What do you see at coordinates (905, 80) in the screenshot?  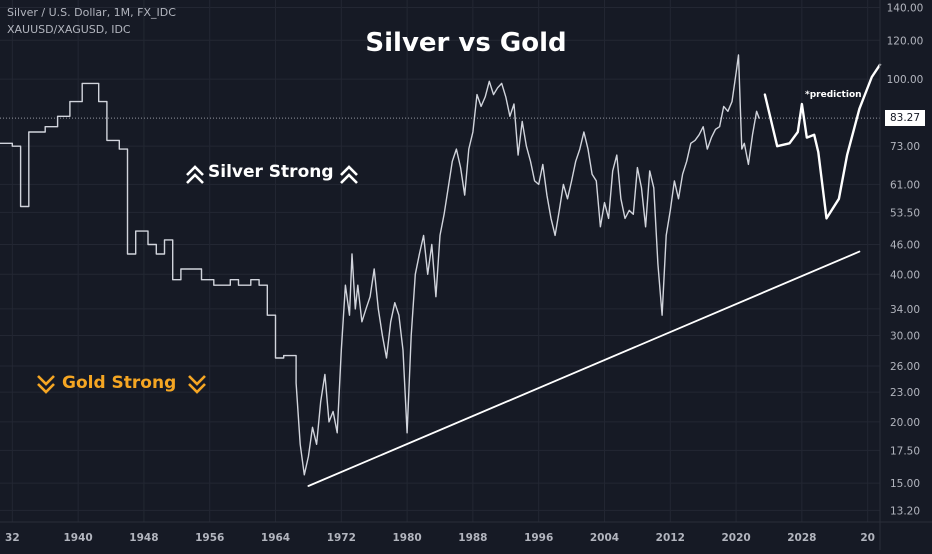 I see `y-tick-label: 100.00` at bounding box center [905, 80].